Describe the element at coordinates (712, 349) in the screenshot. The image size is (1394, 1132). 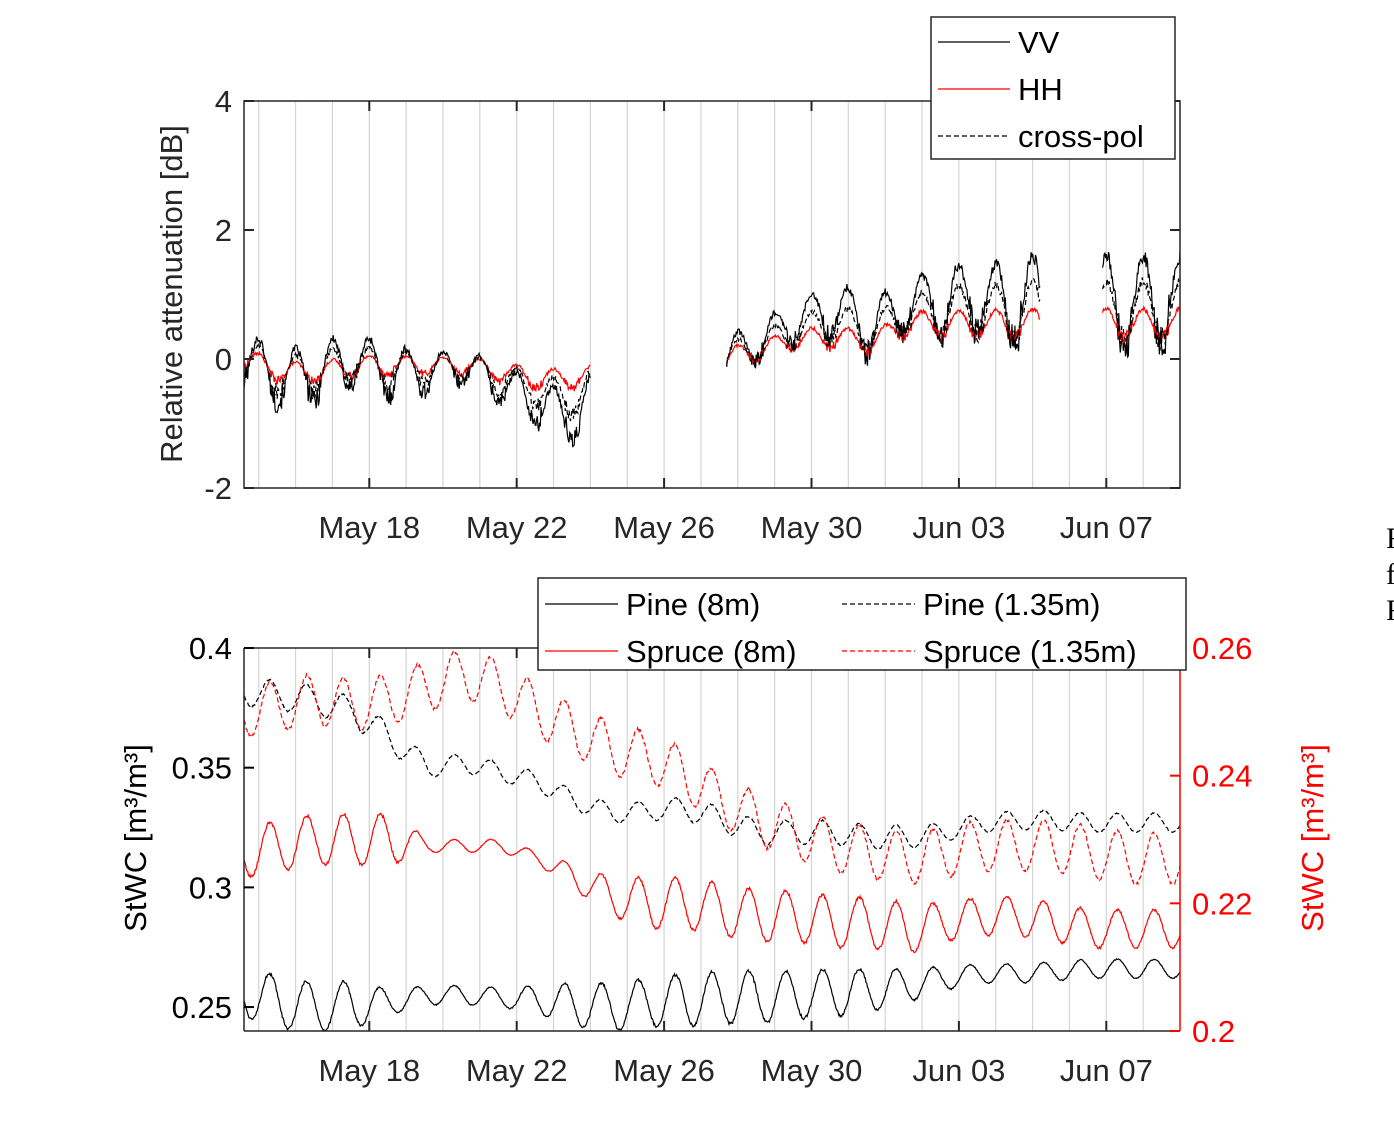
I see `top-series-group` at that location.